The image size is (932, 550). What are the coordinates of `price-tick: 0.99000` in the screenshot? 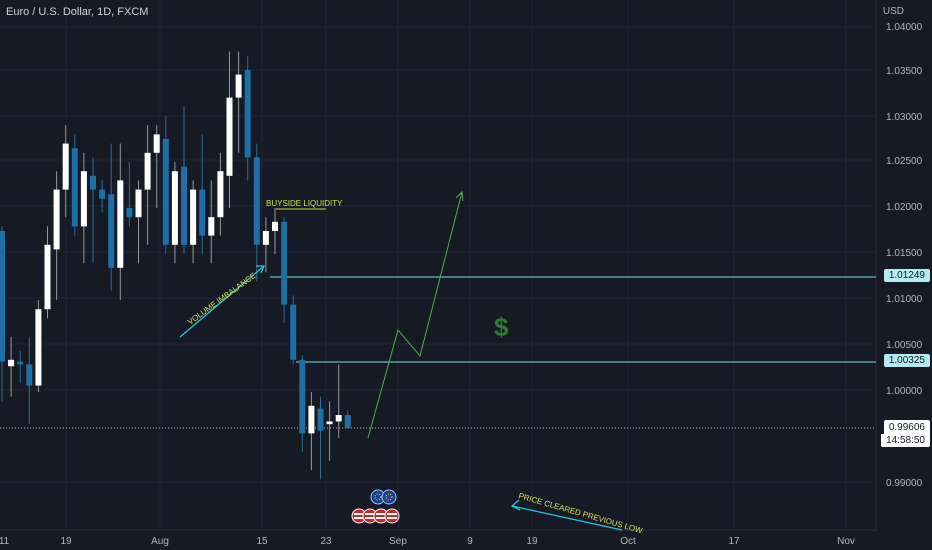 It's located at (904, 483).